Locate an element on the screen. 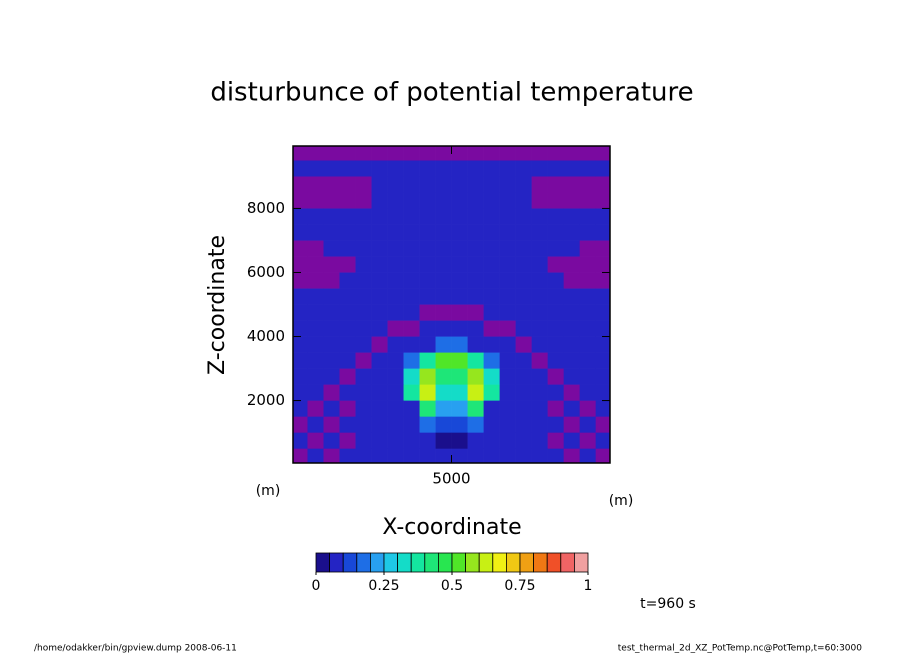  colorbar-tick-label: 0 is located at coordinates (316, 586).